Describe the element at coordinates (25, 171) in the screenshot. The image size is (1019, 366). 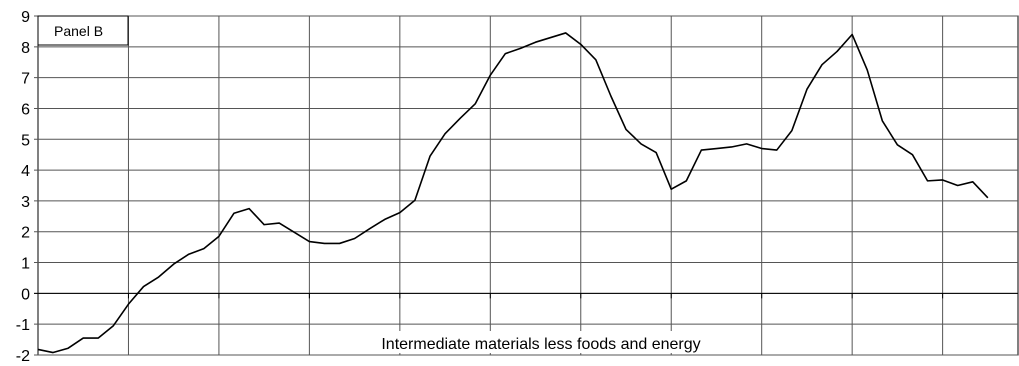
I see `y-tick-label: 4` at that location.